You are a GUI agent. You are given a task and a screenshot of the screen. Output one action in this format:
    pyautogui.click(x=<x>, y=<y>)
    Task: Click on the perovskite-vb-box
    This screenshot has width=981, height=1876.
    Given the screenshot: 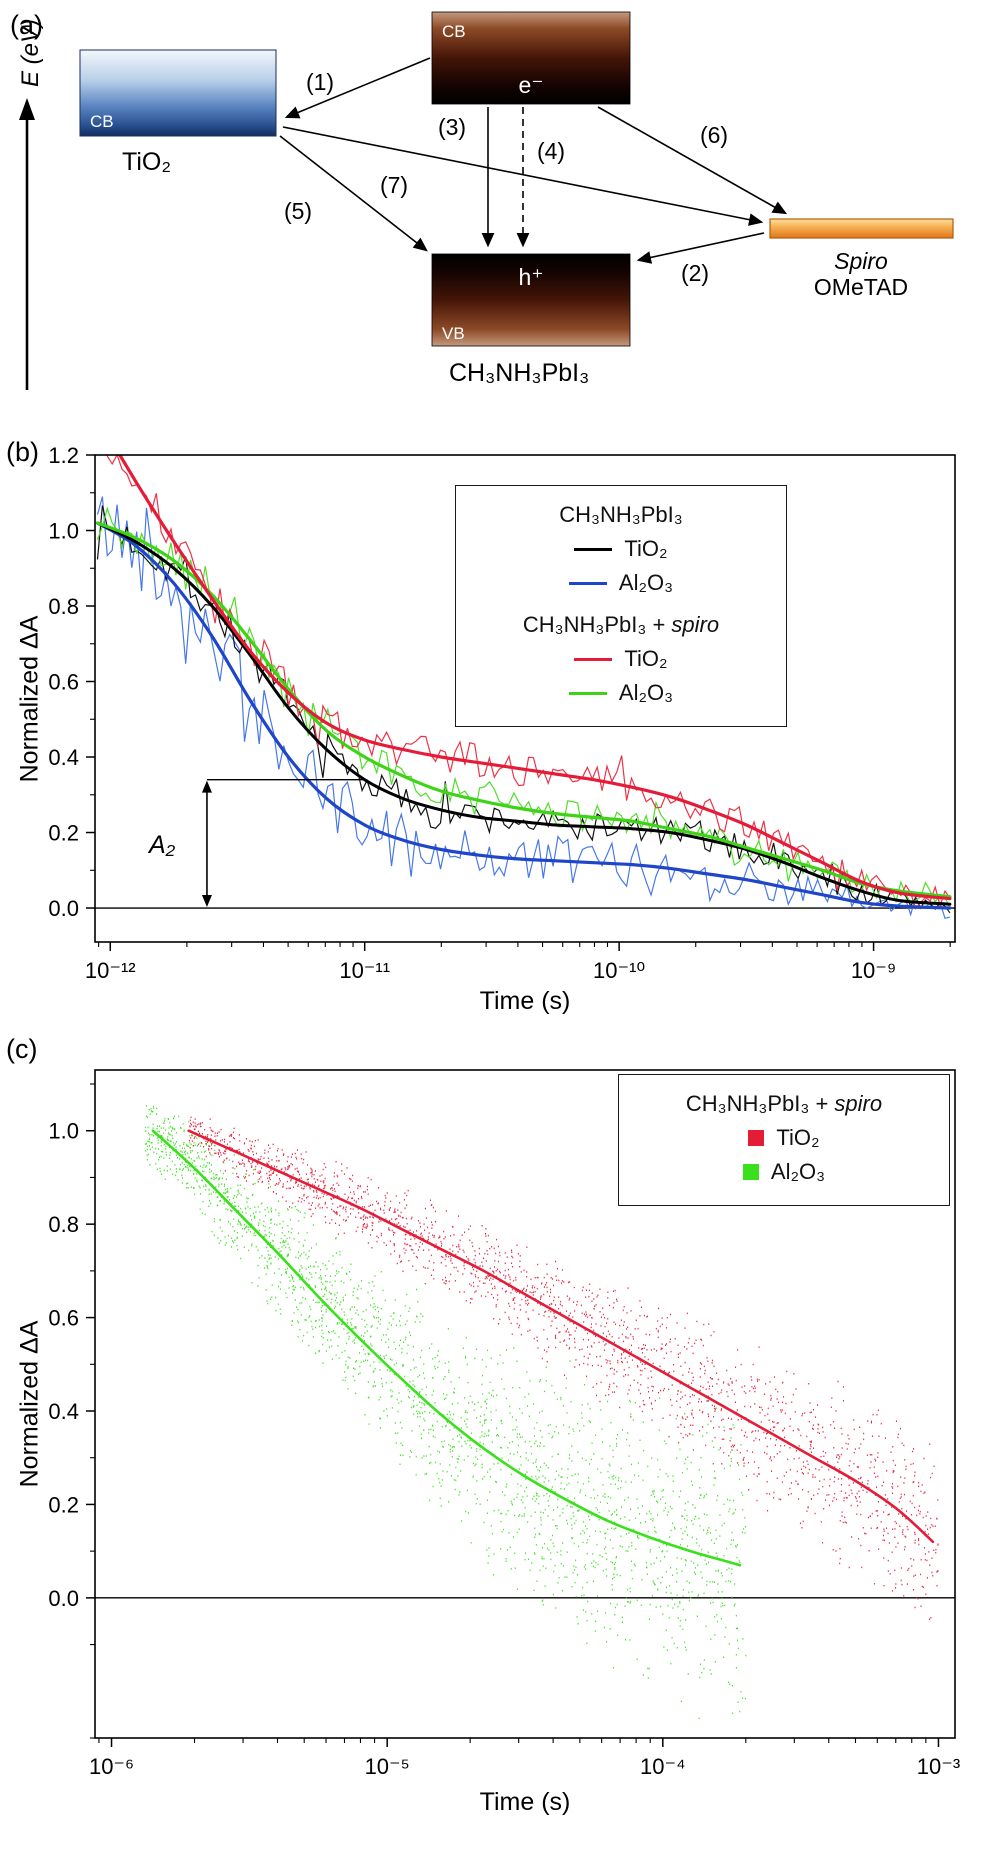 What is the action you would take?
    pyautogui.click(x=531, y=300)
    